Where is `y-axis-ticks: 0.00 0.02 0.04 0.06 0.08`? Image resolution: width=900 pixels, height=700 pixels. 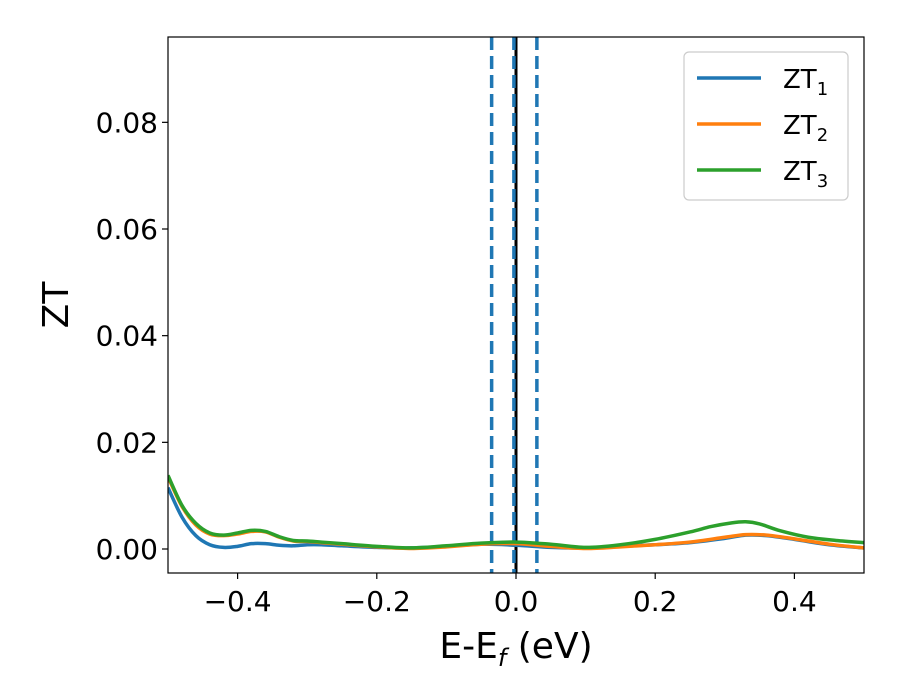
y-axis-ticks: 0.00 0.02 0.04 0.06 0.08 is located at coordinates (132, 336).